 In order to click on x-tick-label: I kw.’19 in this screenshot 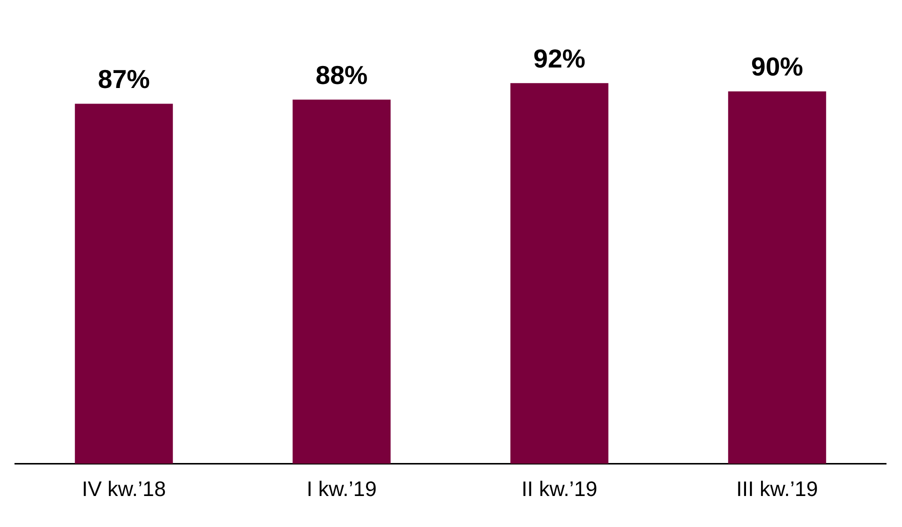, I will do `click(341, 490)`.